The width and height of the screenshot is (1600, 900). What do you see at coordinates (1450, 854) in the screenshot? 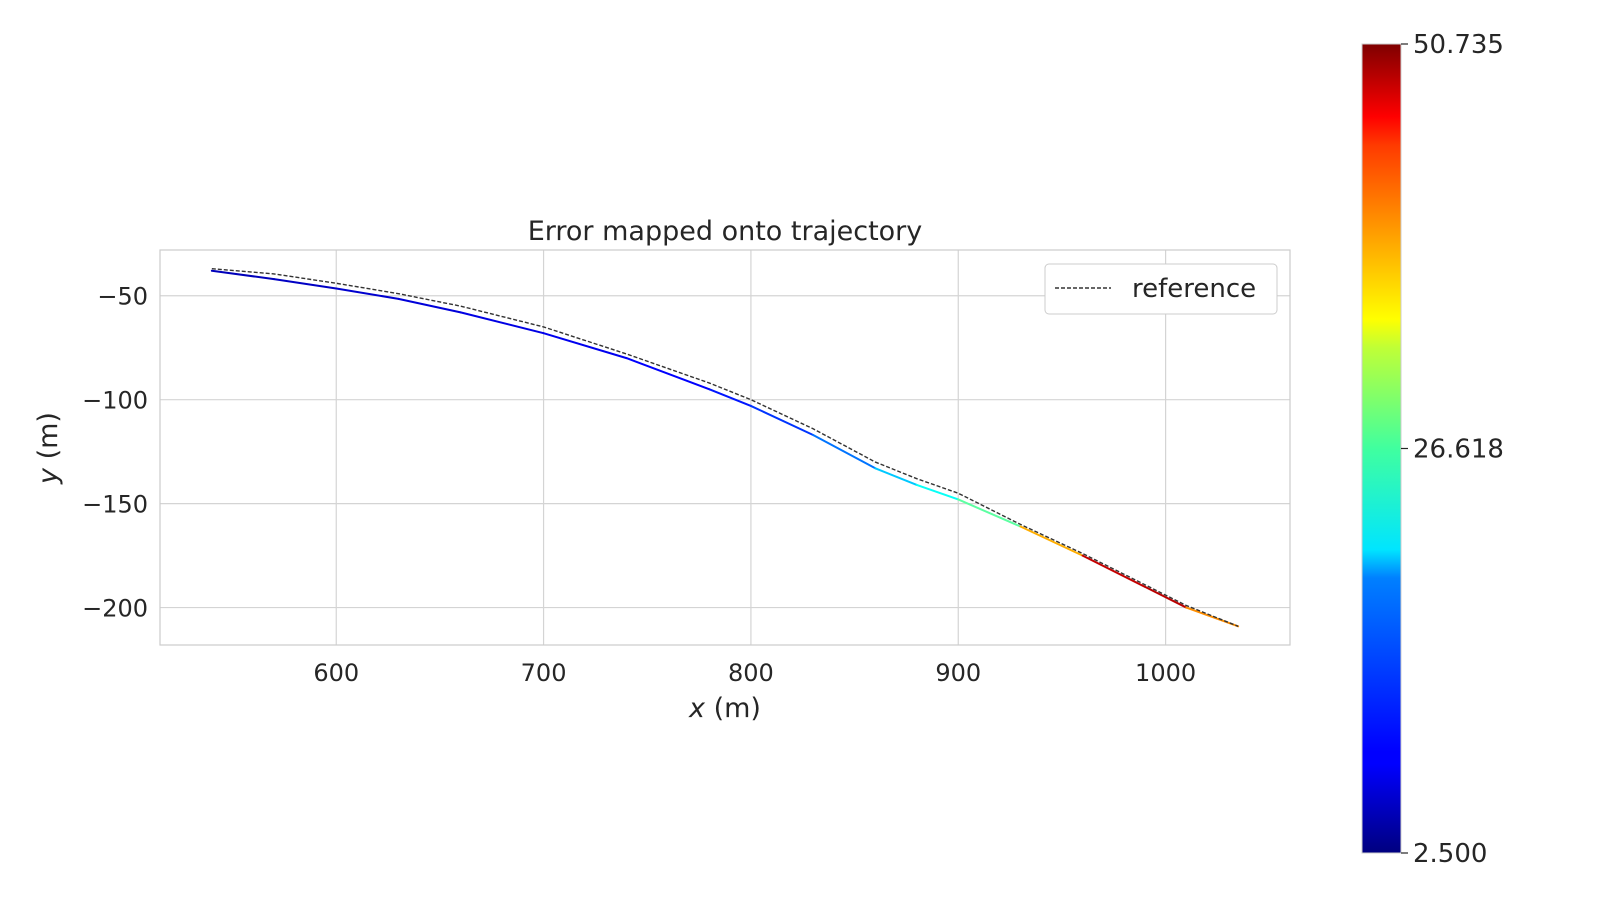
I see `colorbar-tick-label: 2.500` at bounding box center [1450, 854].